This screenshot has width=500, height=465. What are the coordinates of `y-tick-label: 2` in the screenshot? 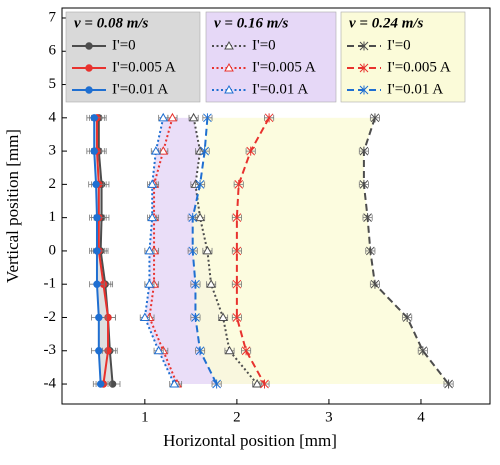 It's located at (53, 184).